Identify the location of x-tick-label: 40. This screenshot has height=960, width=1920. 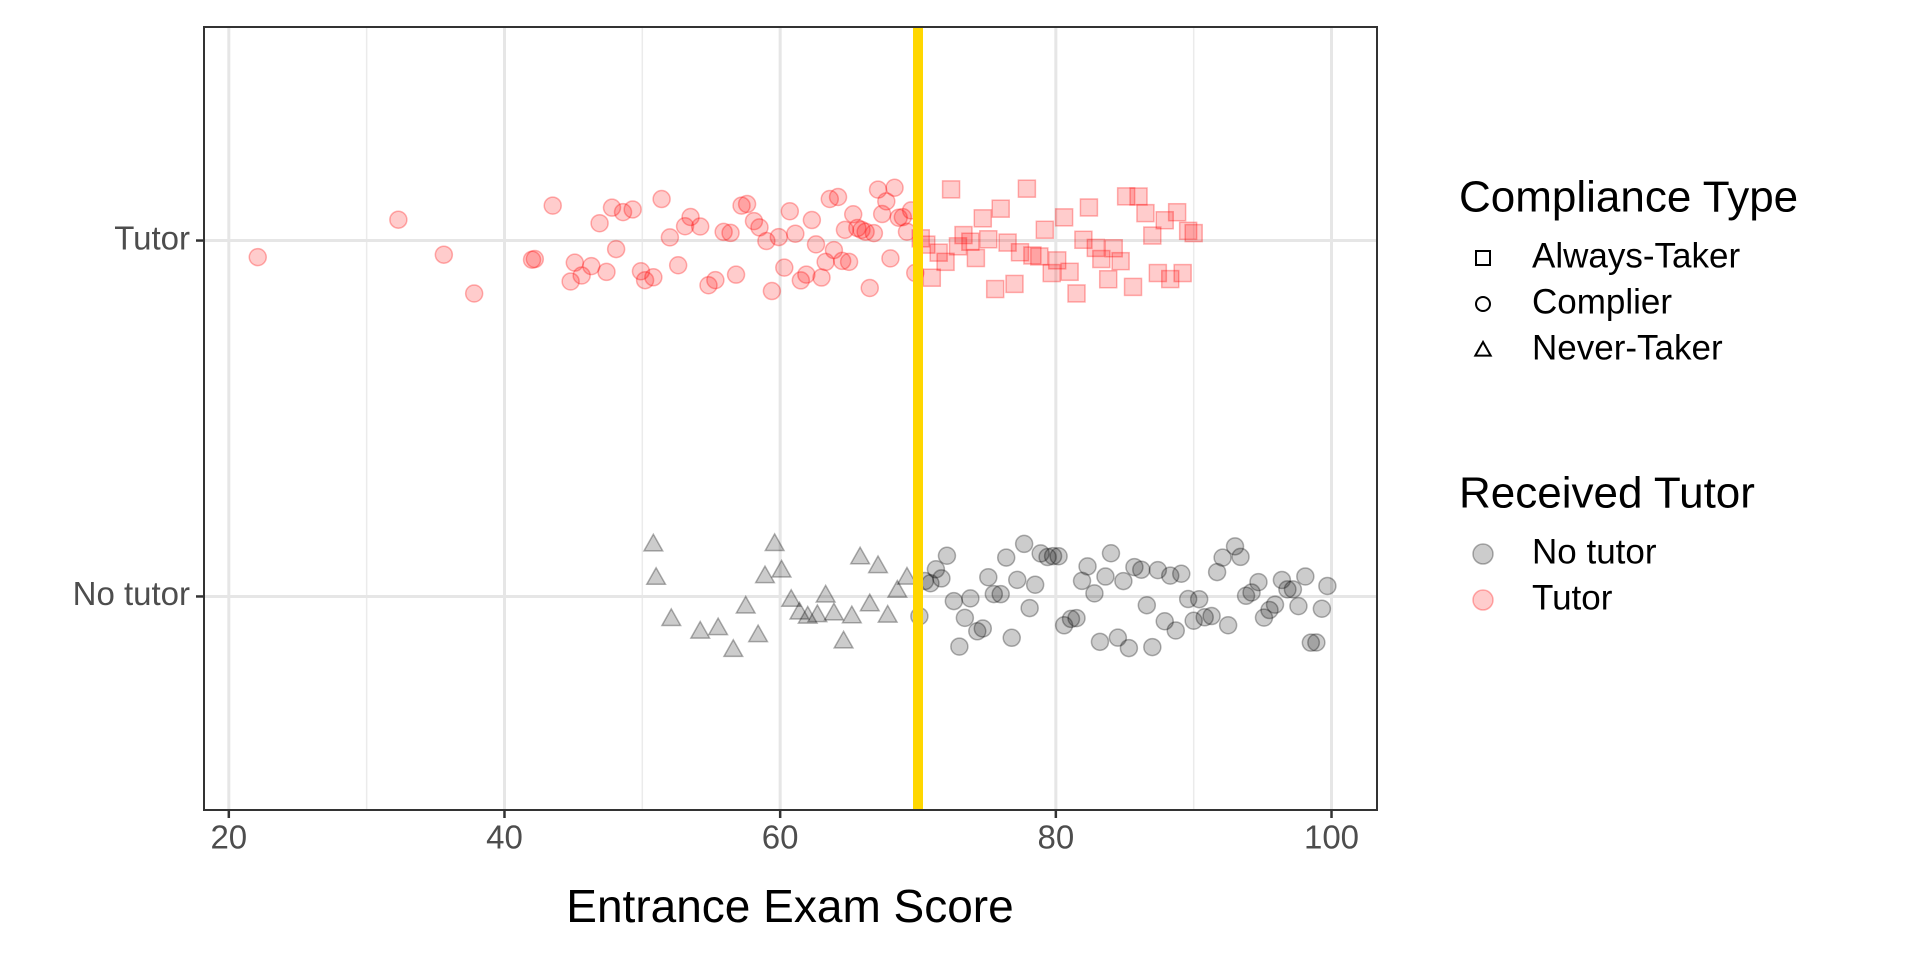
(504, 837).